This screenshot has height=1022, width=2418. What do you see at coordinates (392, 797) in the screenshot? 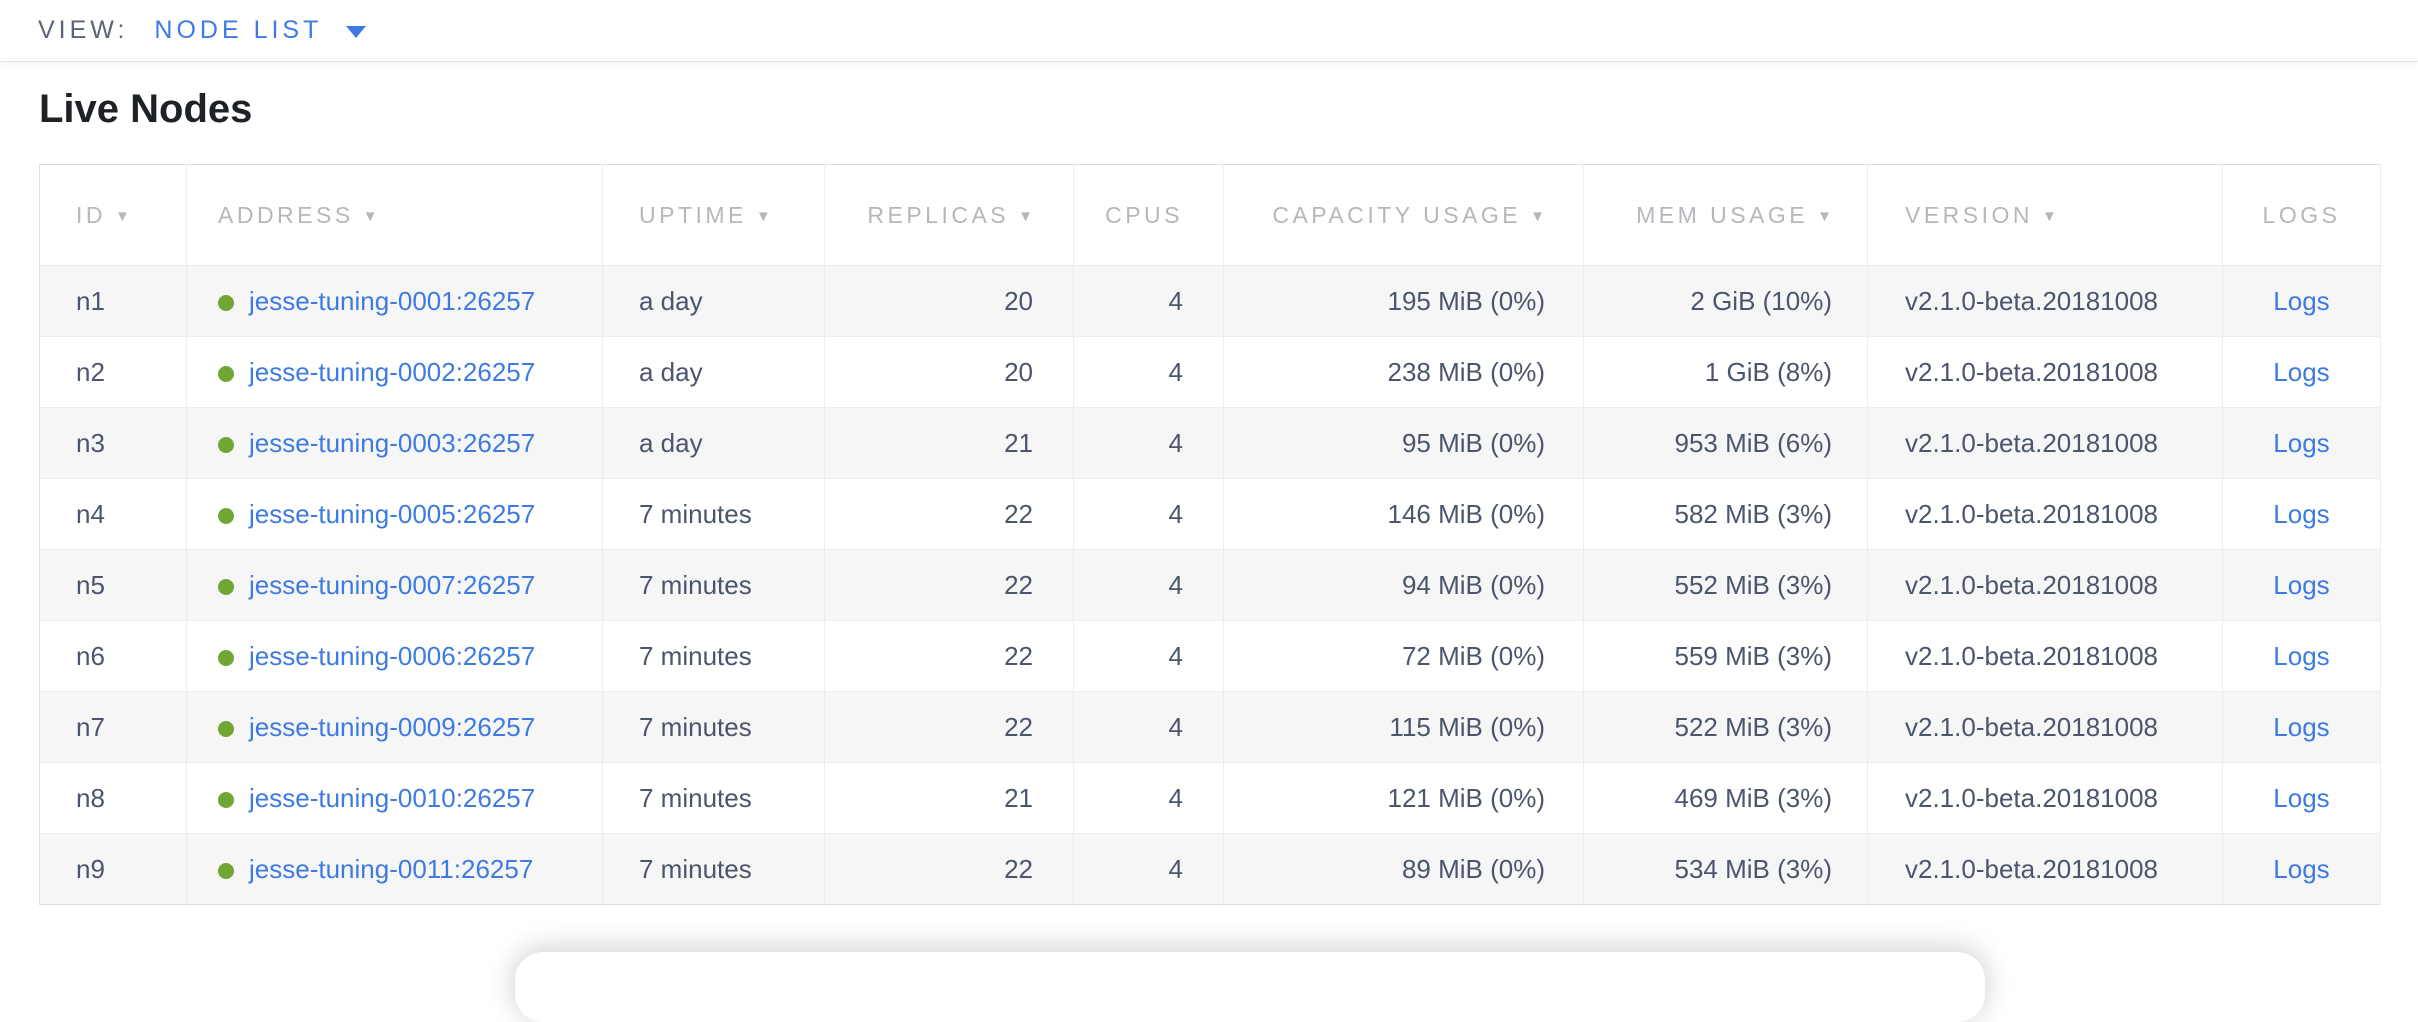
I see `node-address-link: jesse-tuning-0010:26257` at bounding box center [392, 797].